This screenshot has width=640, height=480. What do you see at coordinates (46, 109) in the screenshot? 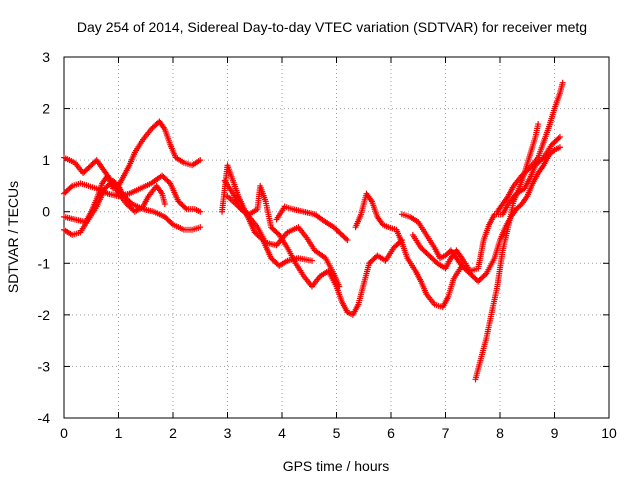
I see `y-tick-label: 2` at bounding box center [46, 109].